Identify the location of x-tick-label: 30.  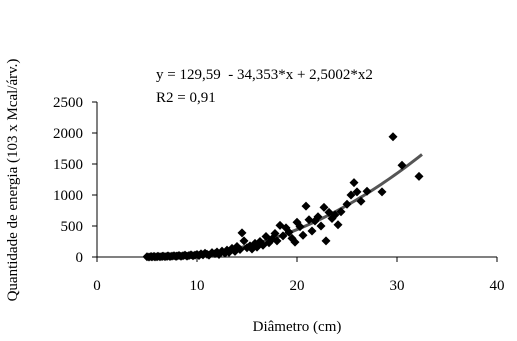
(397, 286).